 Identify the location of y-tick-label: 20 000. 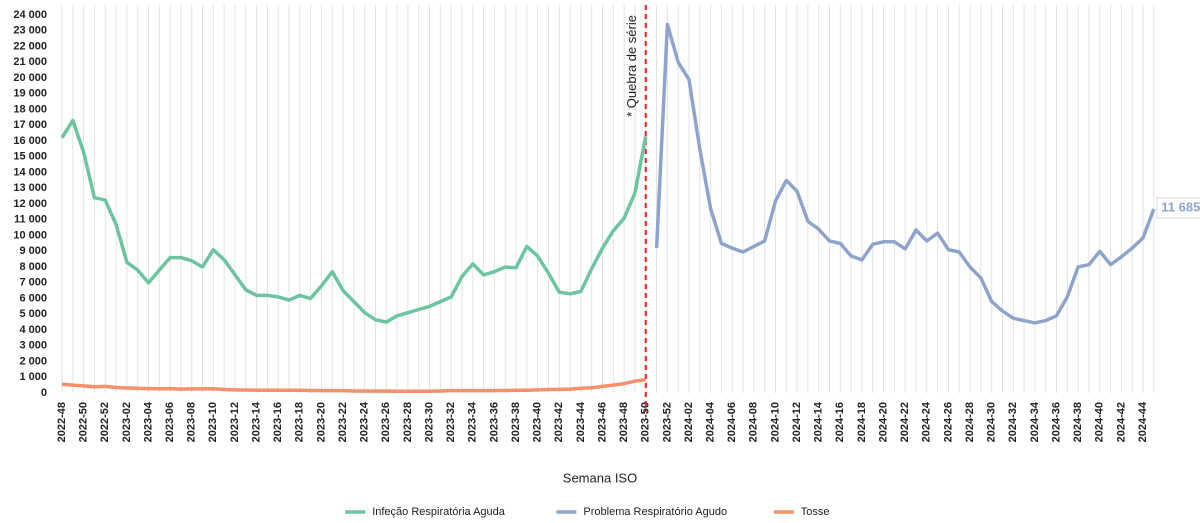
(30, 78).